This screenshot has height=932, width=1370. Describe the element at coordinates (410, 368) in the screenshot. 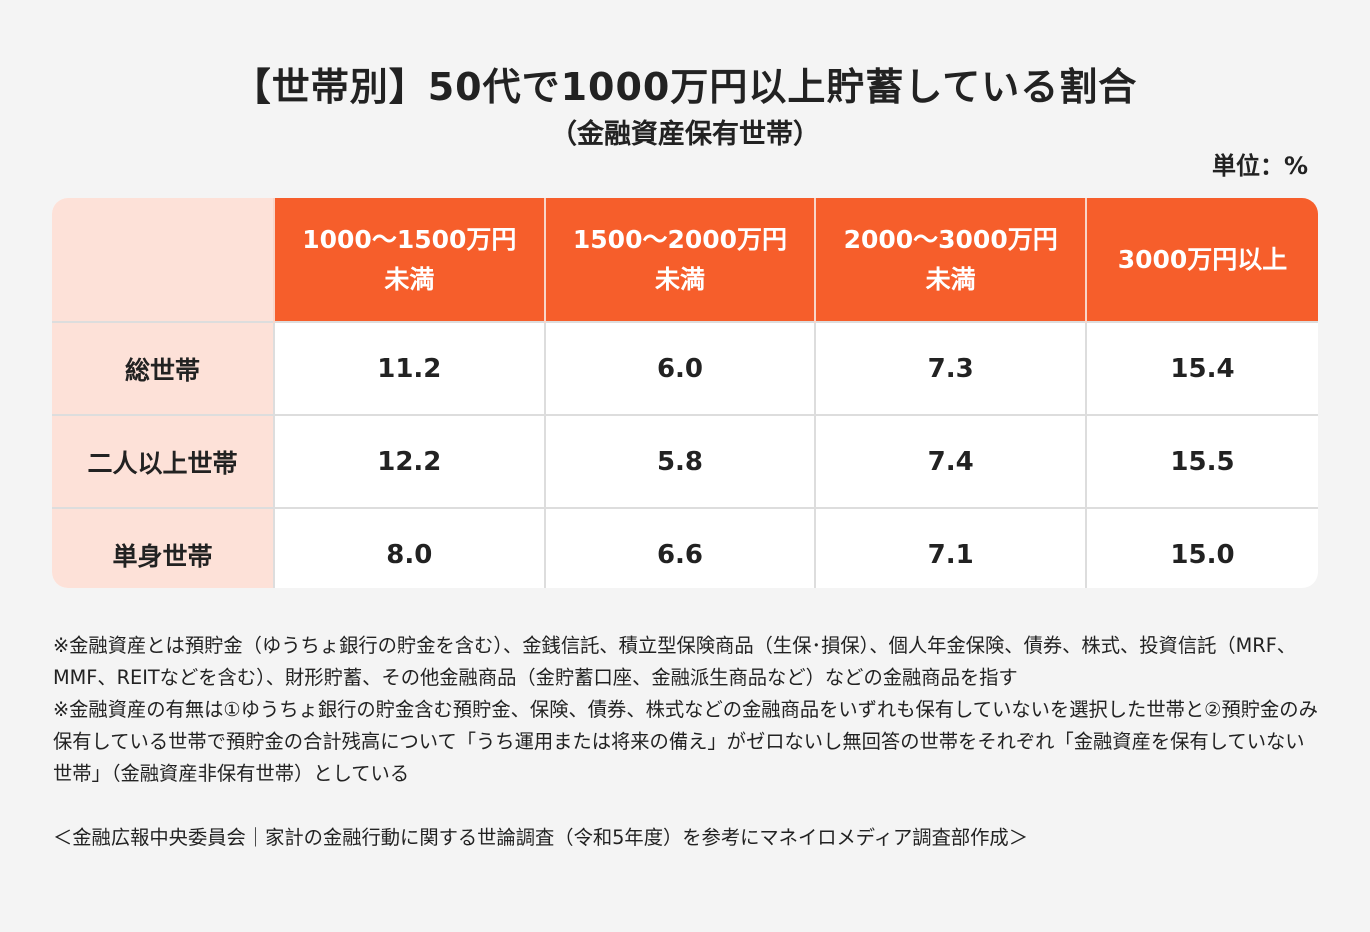

I see `table-cell: 11.2` at that location.